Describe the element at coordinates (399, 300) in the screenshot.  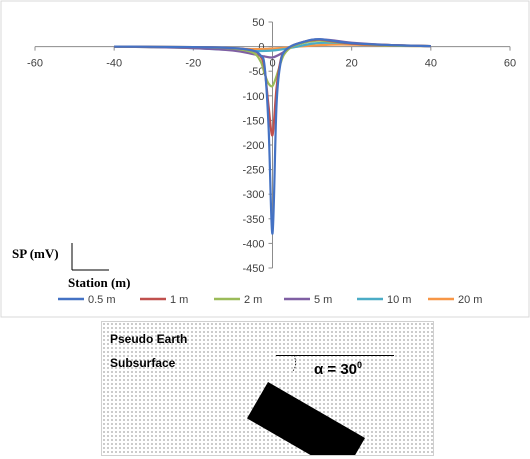
I see `legend-label-10-m: 10 m` at that location.